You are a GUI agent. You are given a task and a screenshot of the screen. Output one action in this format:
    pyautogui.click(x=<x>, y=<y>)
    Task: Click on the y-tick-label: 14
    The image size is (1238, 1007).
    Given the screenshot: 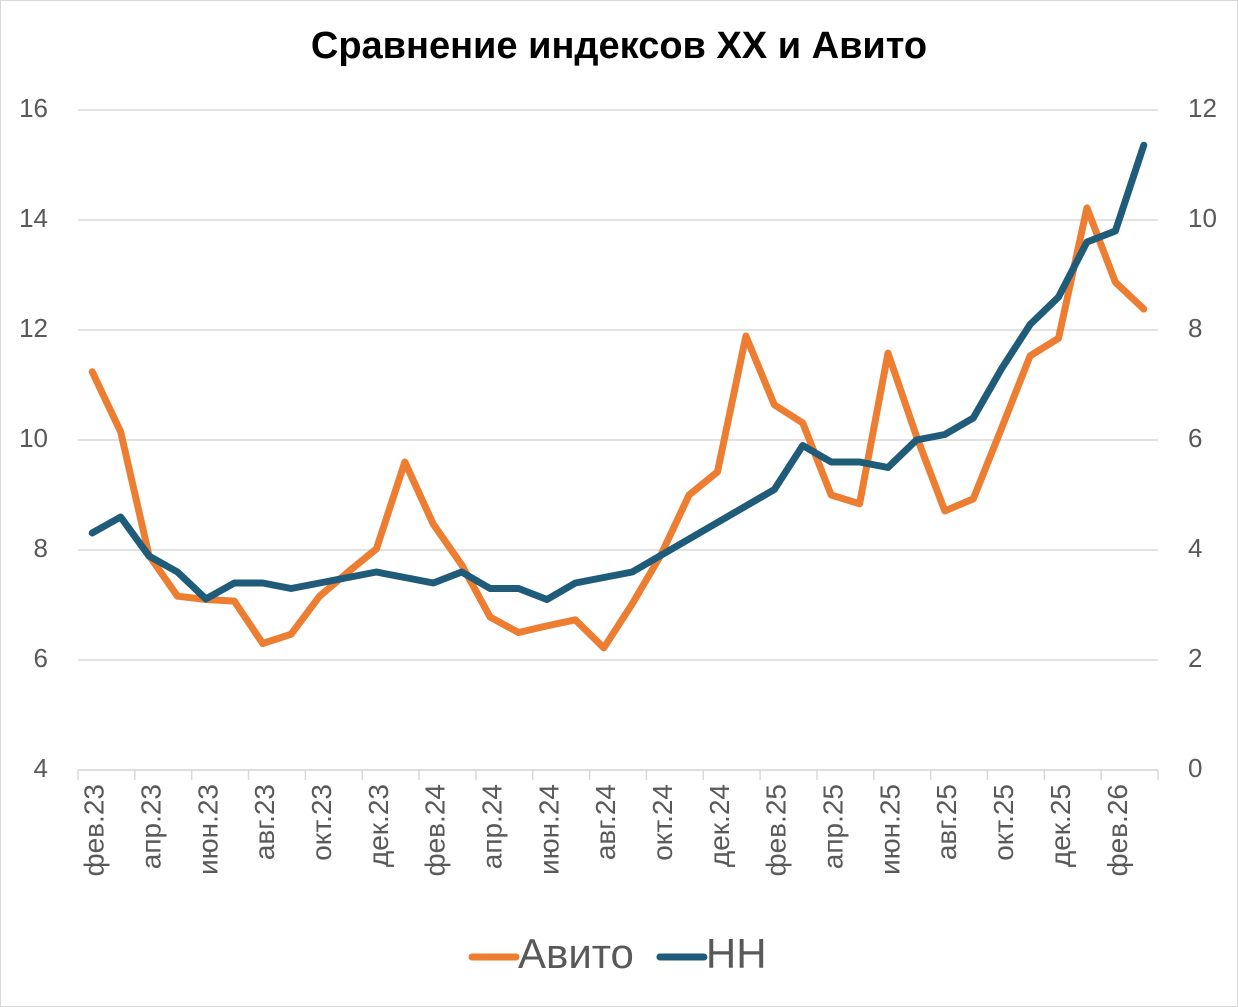 What is the action you would take?
    pyautogui.click(x=33, y=218)
    